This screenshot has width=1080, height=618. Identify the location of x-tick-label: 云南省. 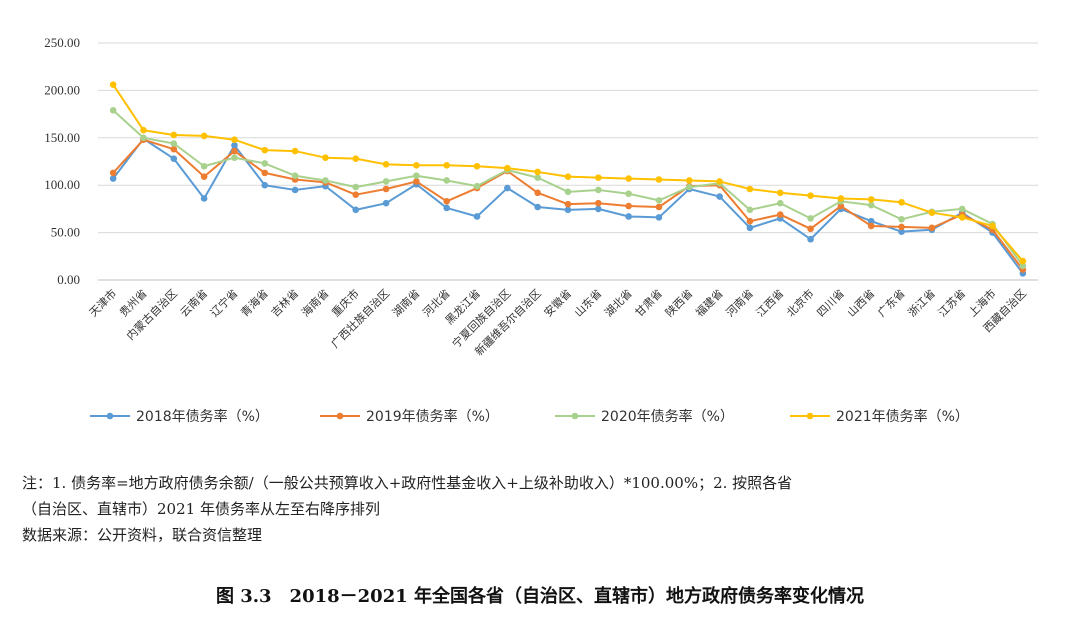
(194, 303).